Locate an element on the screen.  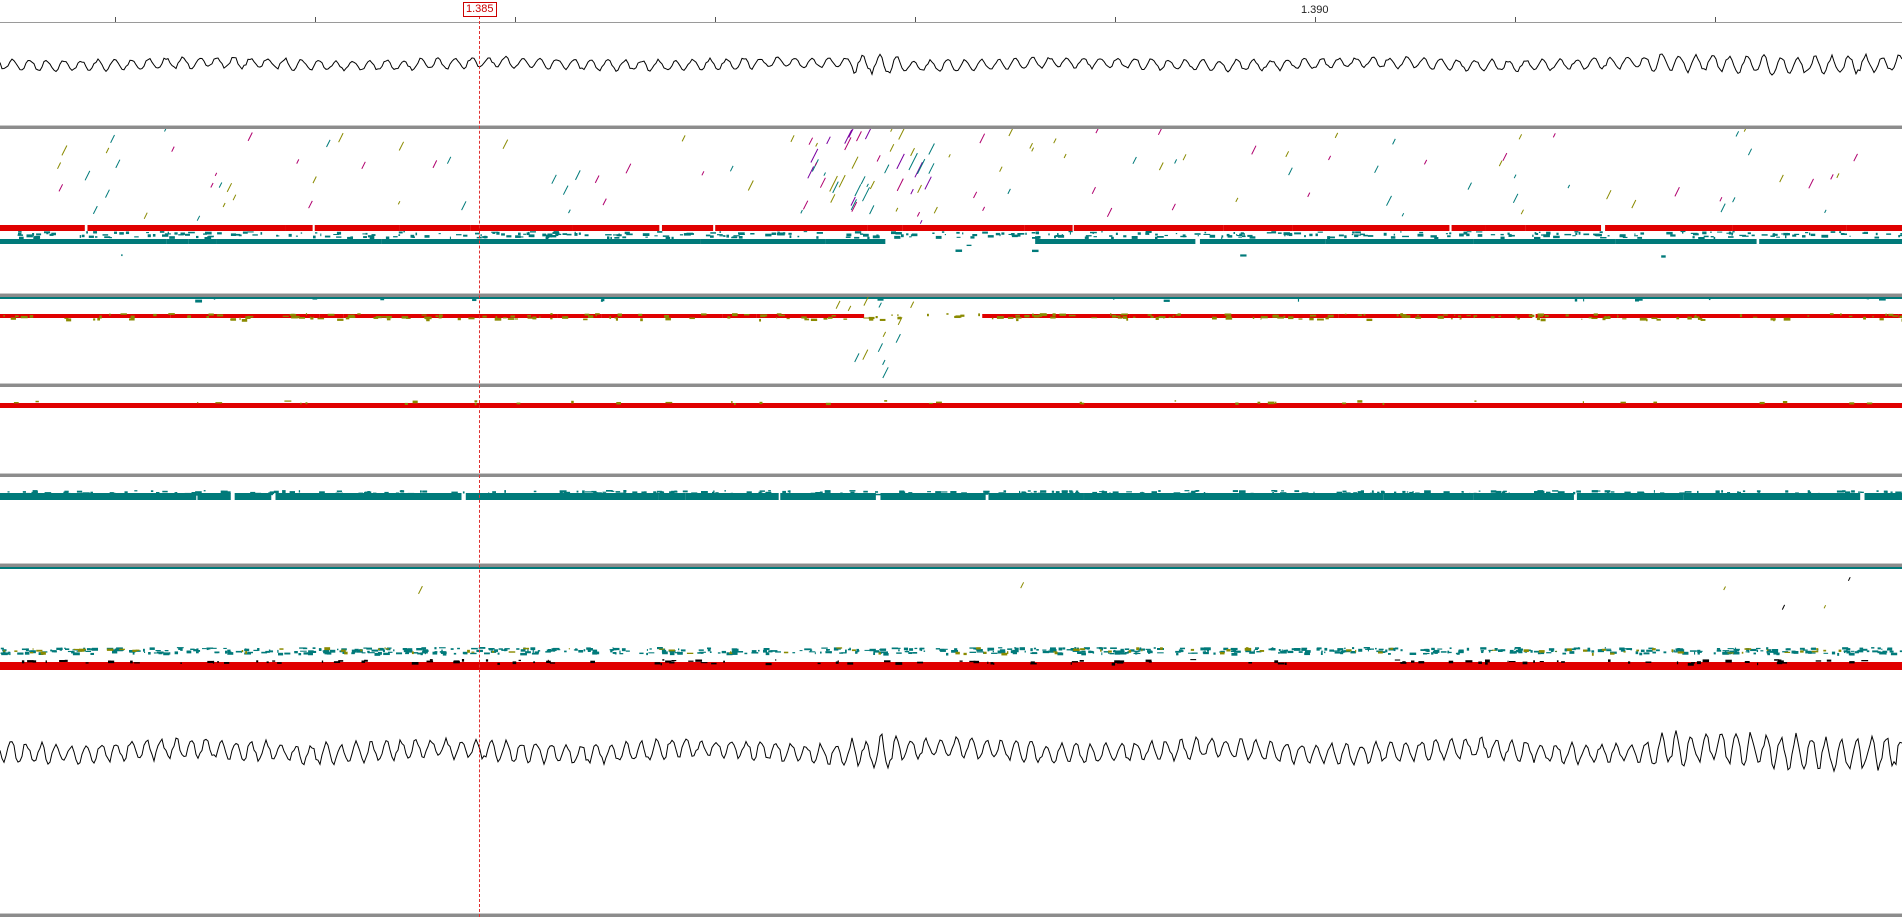
coordinate-ruler: 1.390 is located at coordinates (951, 11).